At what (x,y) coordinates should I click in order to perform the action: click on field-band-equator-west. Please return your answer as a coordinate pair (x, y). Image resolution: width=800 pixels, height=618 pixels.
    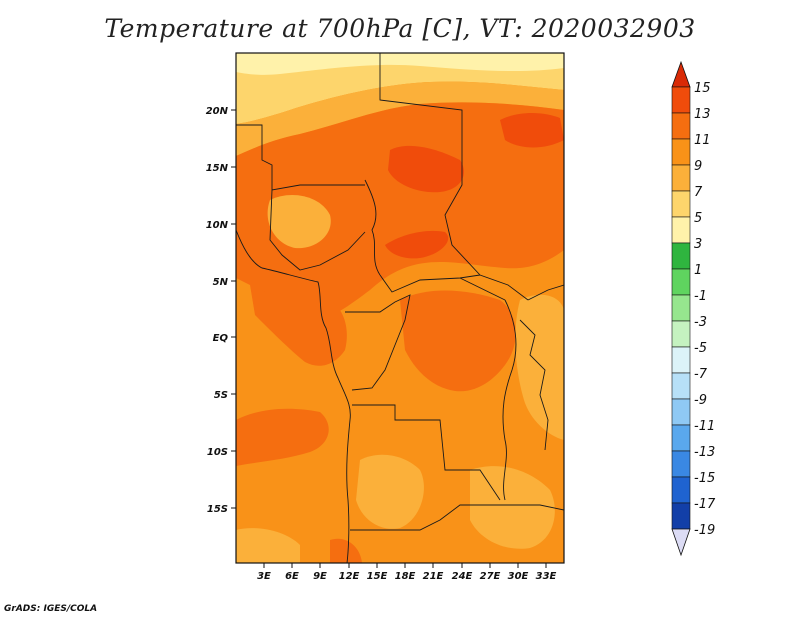
    Looking at the image, I should click on (298, 325).